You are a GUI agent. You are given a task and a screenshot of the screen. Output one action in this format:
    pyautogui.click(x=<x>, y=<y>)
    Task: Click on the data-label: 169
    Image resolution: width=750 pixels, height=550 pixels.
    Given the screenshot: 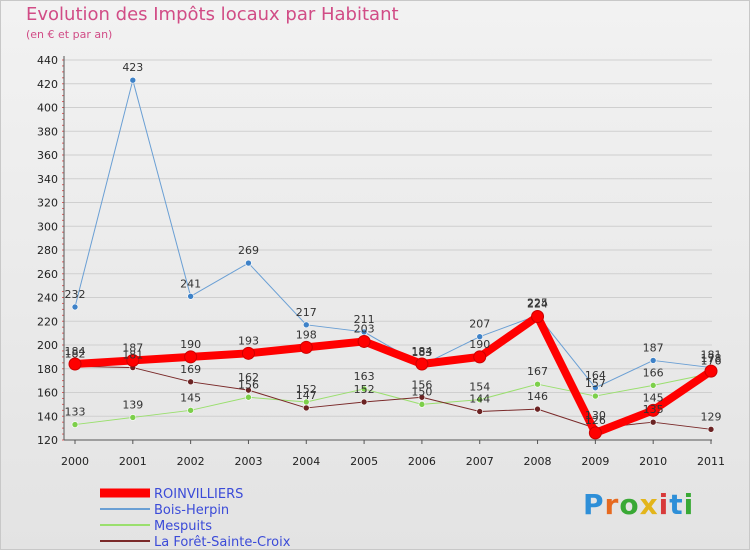 What is the action you would take?
    pyautogui.click(x=190, y=369)
    